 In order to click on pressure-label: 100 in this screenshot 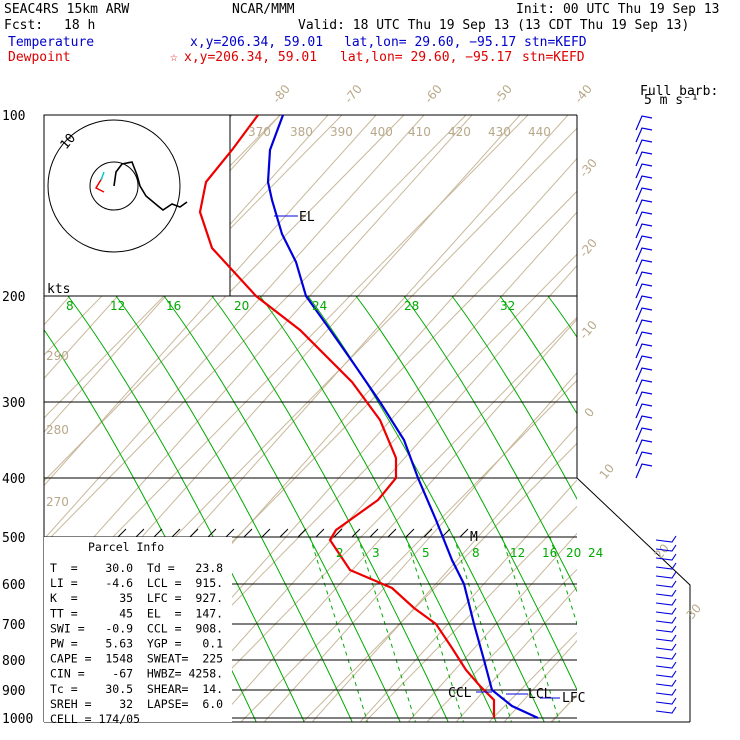, I will do `click(13, 116)`.